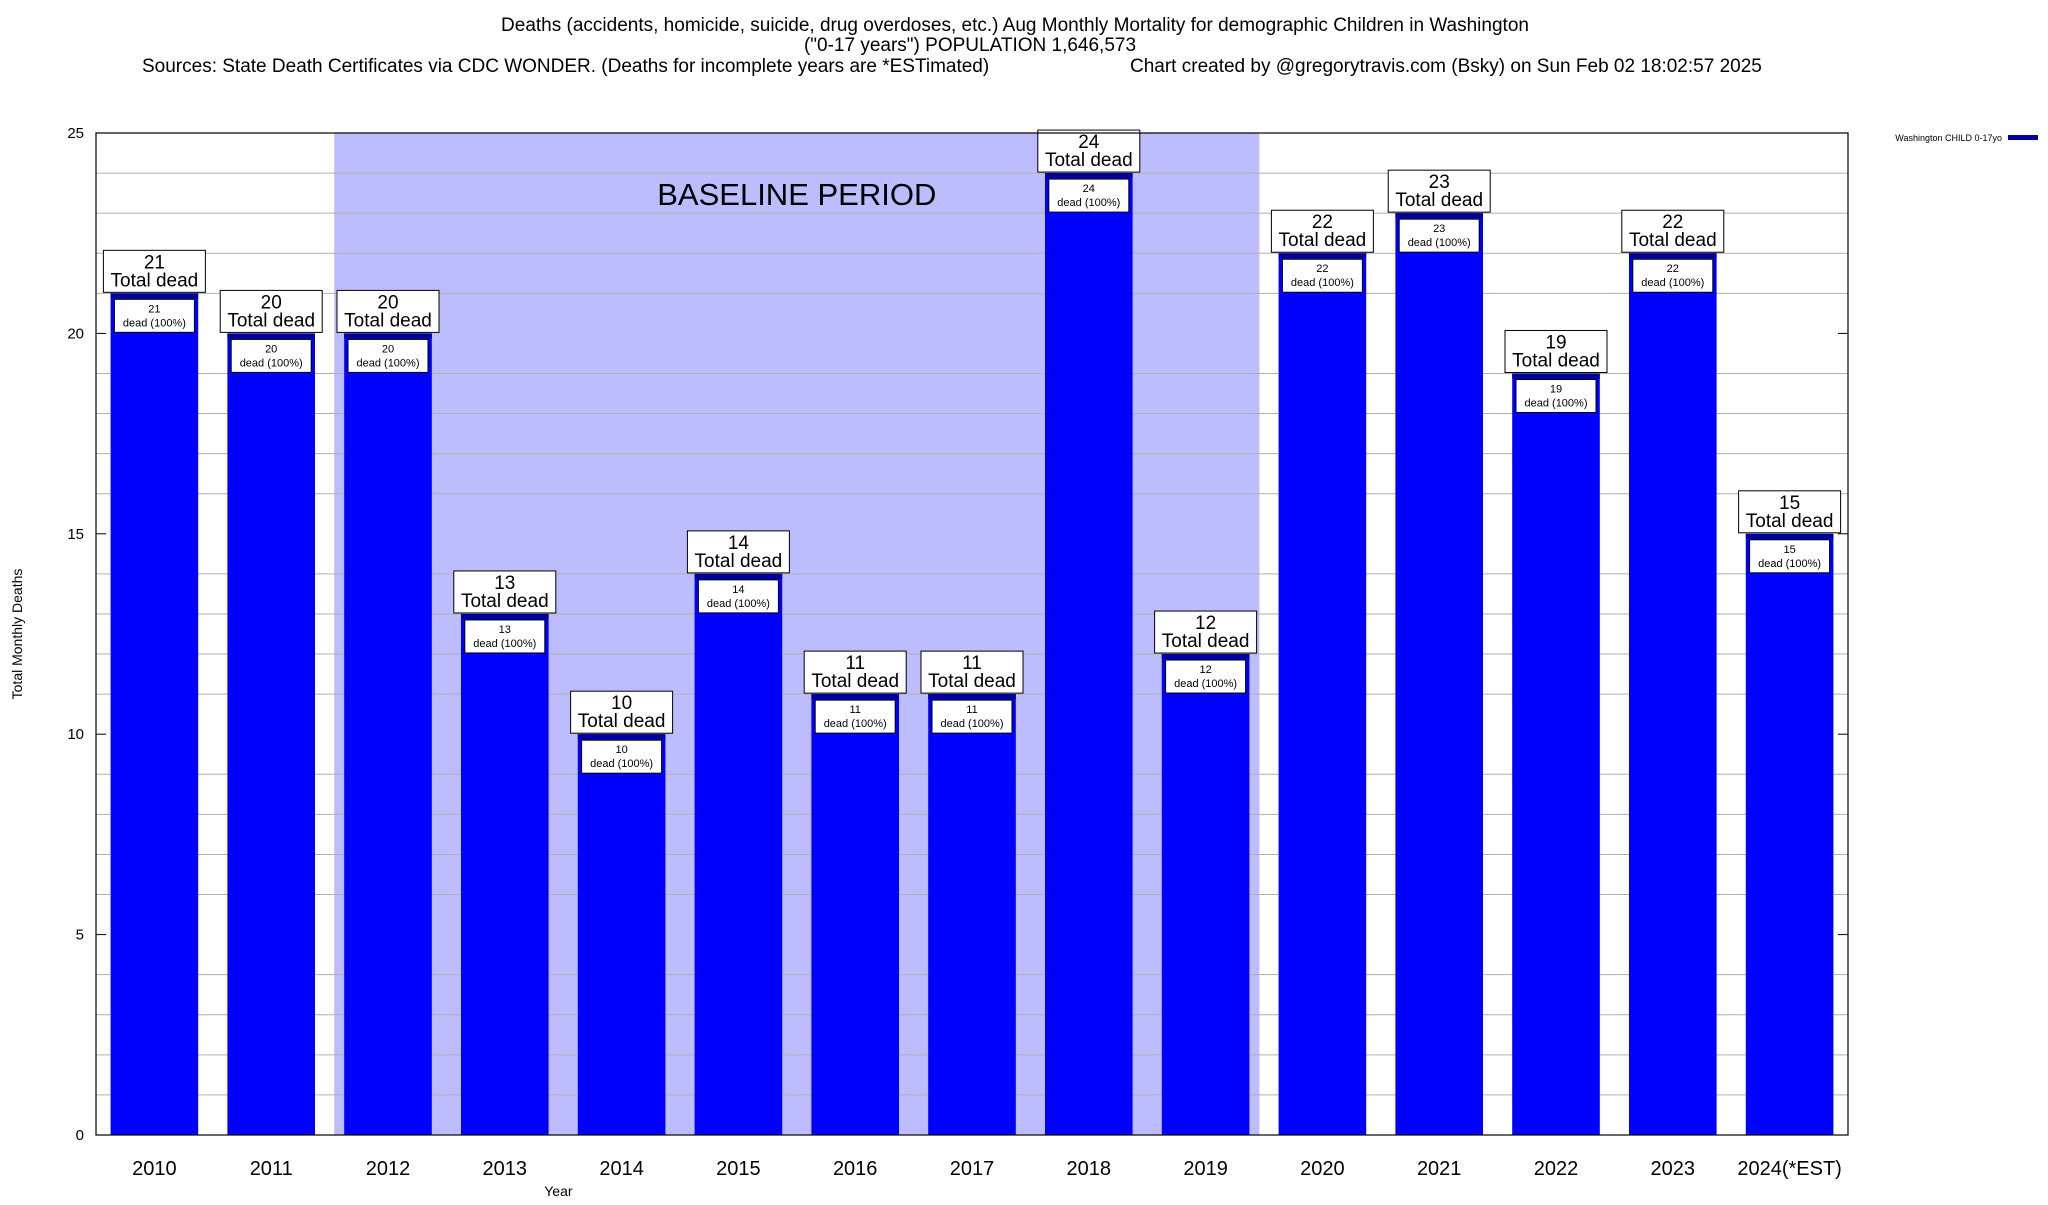 Image resolution: width=2048 pixels, height=1205 pixels. Describe the element at coordinates (1439, 182) in the screenshot. I see `bar-top-value: 23` at that location.